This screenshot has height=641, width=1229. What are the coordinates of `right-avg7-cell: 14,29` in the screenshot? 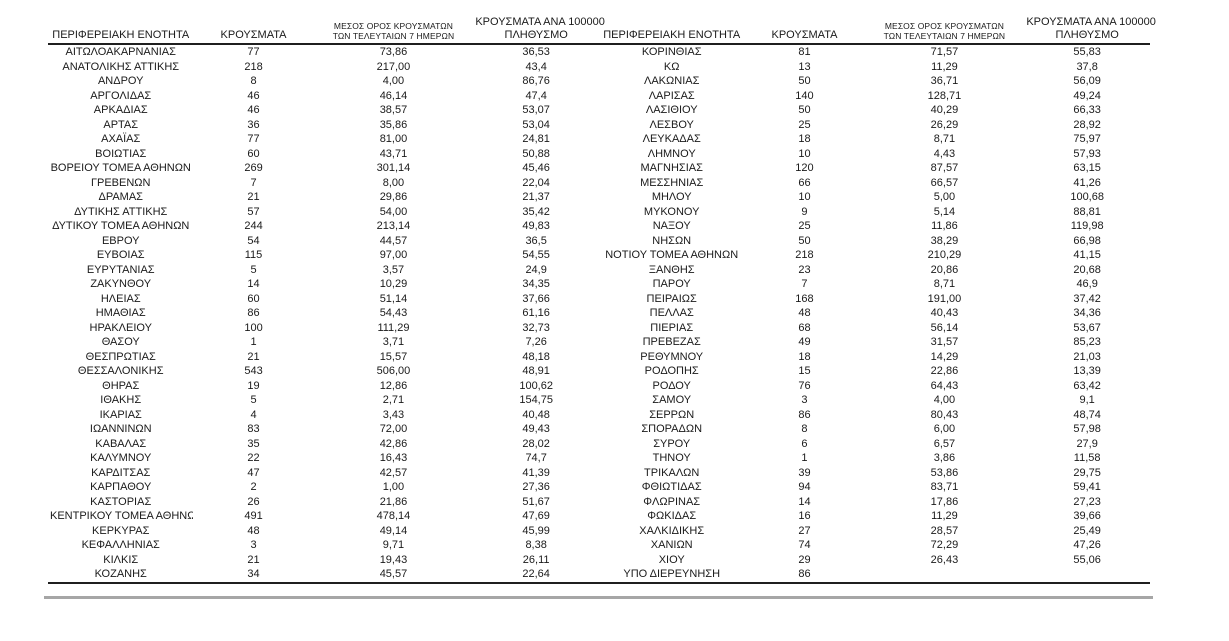 It's located at (944, 356).